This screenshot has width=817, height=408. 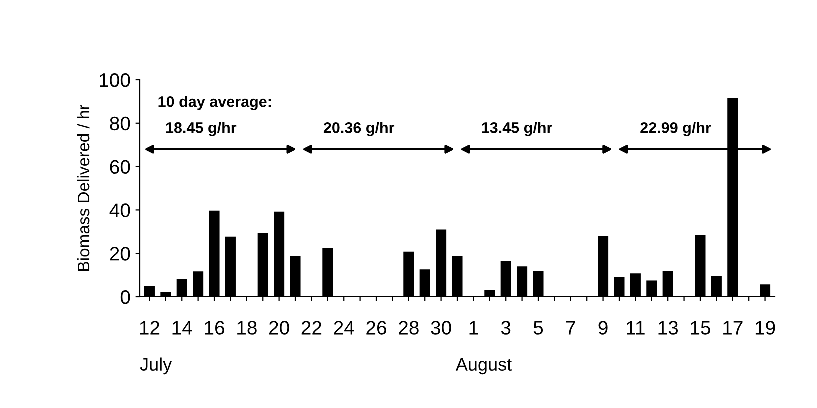 I want to click on y-axis-title: Biomass Delivered / hr, so click(x=83, y=187).